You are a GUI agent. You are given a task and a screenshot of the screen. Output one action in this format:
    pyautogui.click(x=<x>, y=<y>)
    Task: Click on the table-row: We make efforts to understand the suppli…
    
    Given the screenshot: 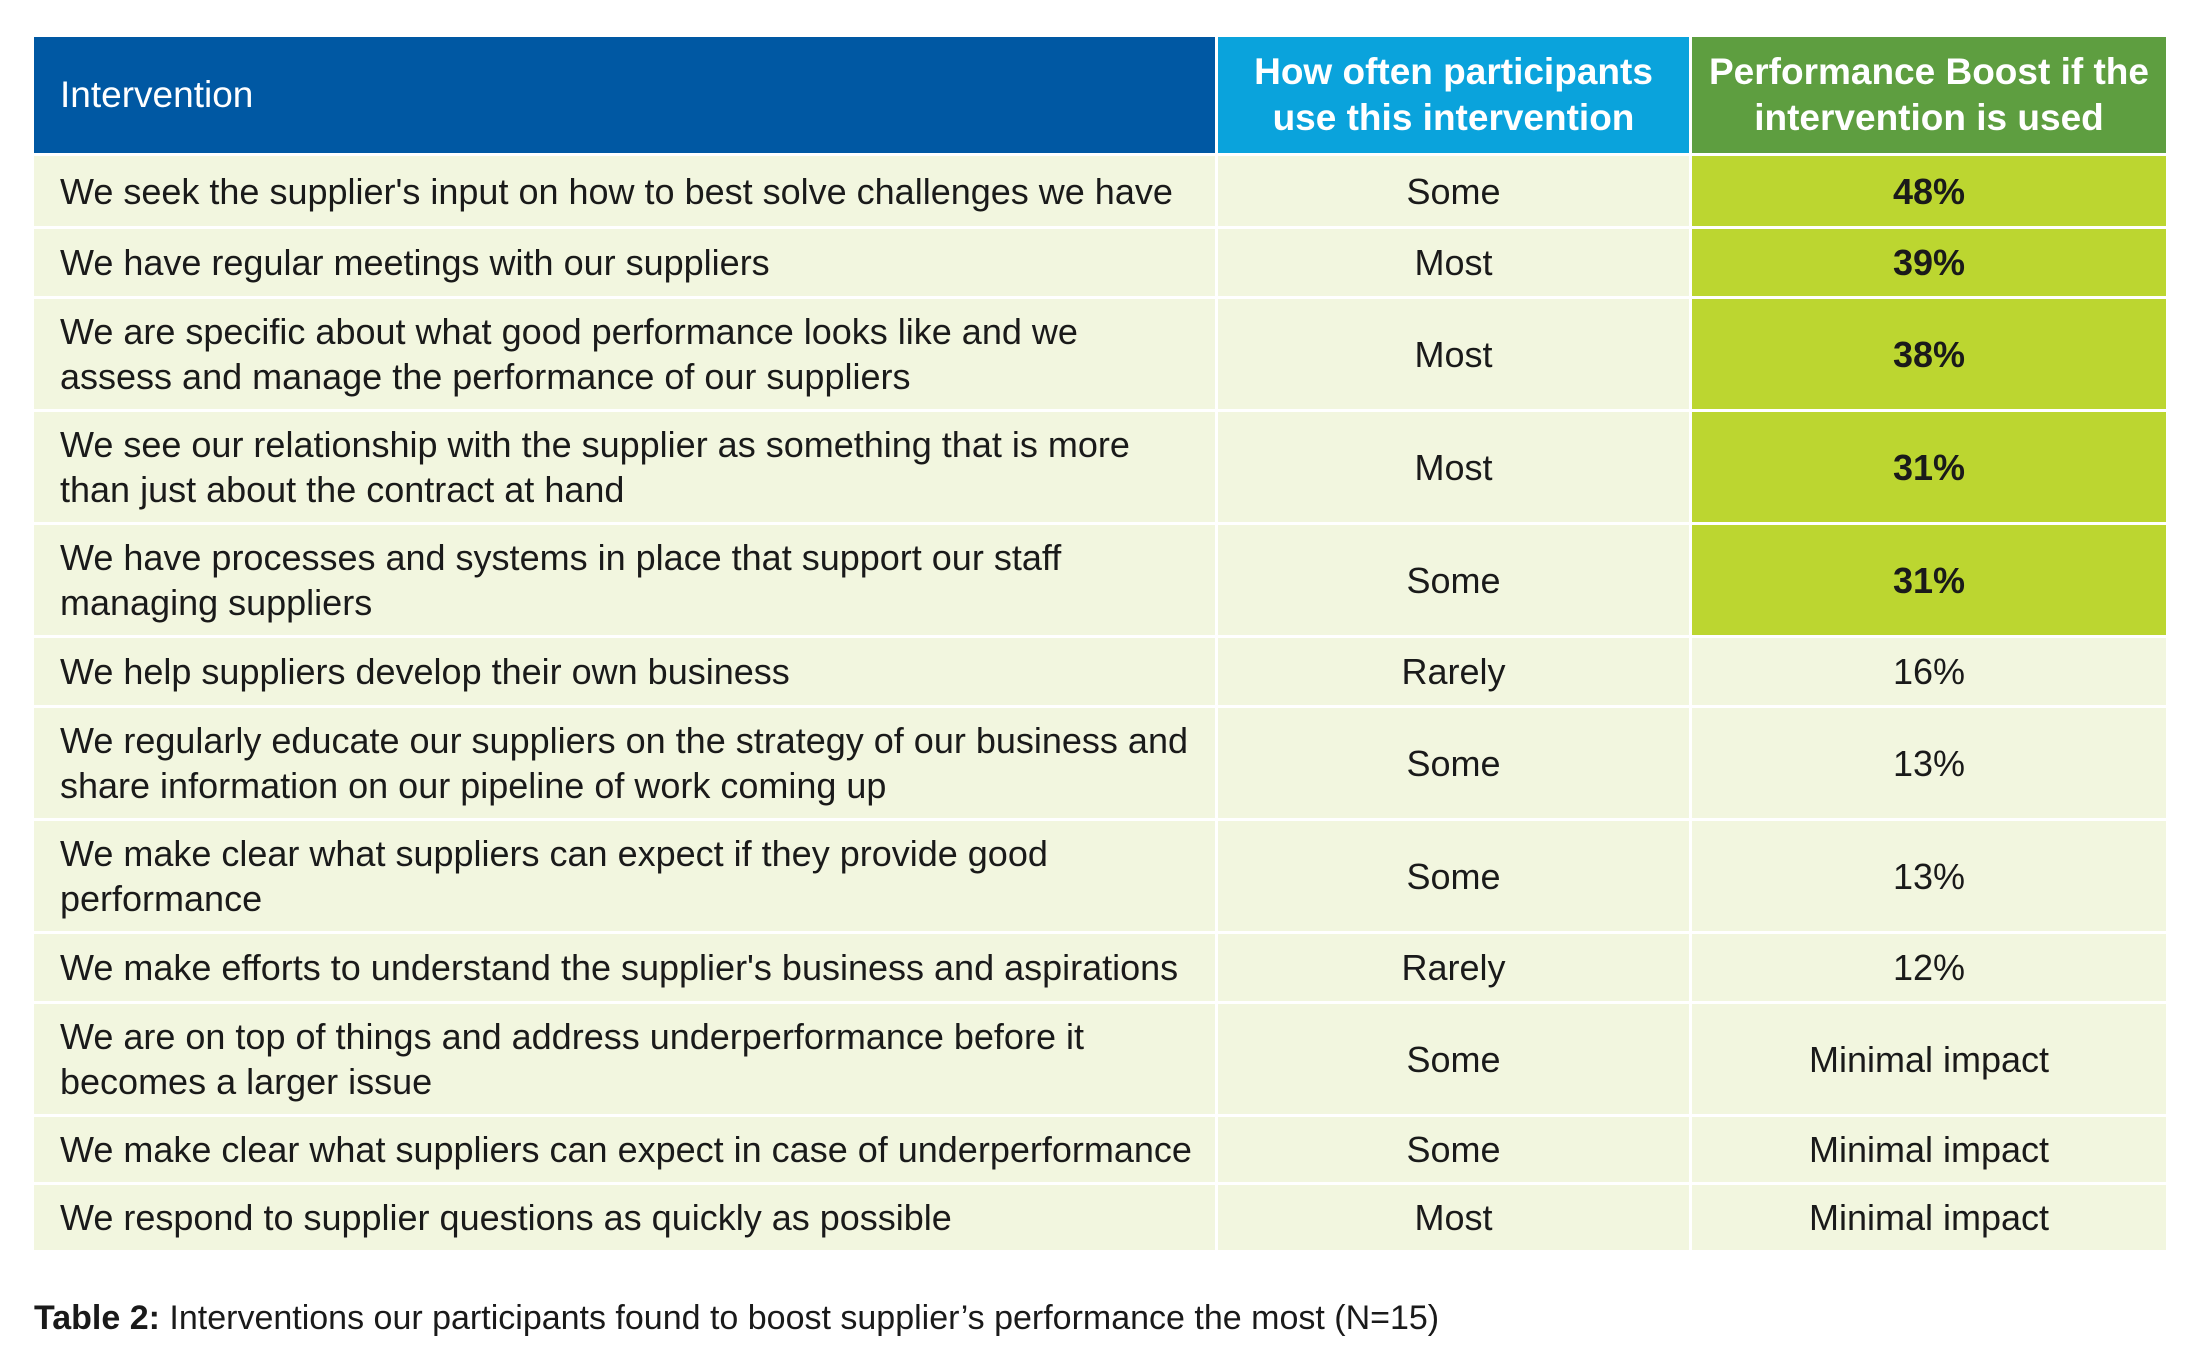 What is the action you would take?
    pyautogui.click(x=1100, y=969)
    